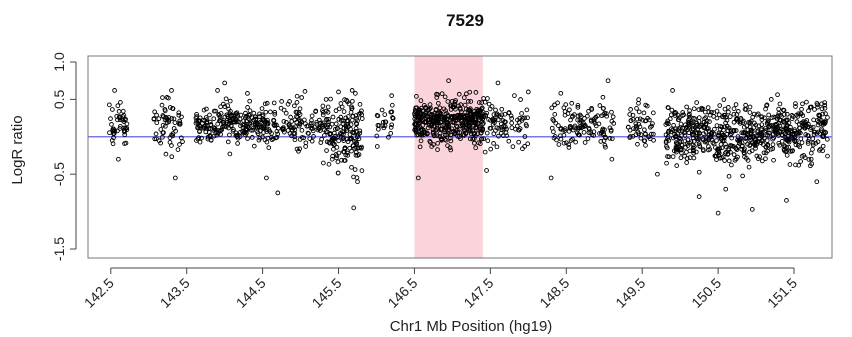 Image resolution: width=852 pixels, height=337 pixels. I want to click on y-tick-label: -1.5, so click(59, 249).